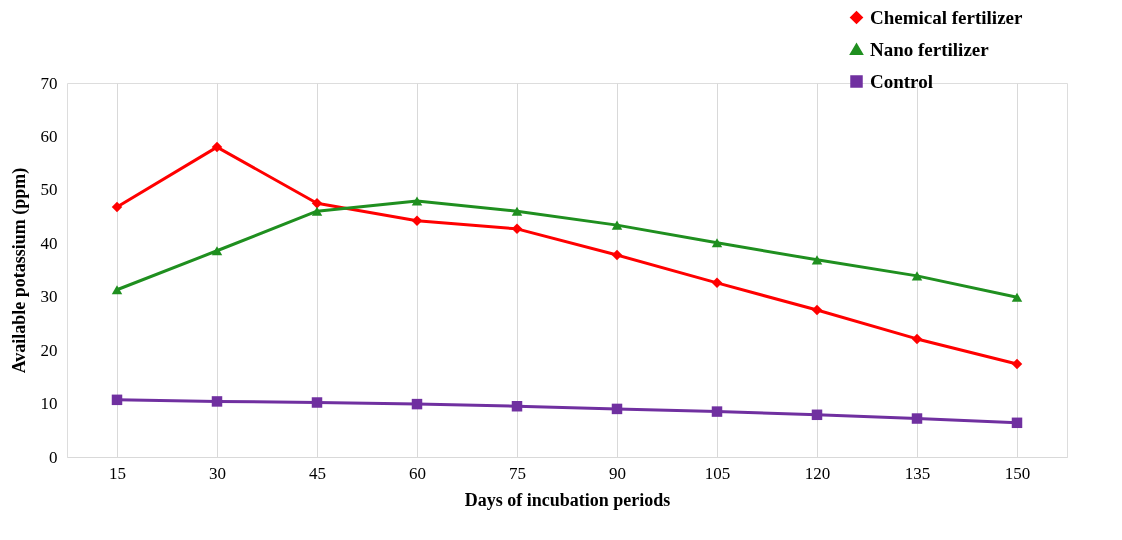 Image resolution: width=1122 pixels, height=540 pixels. What do you see at coordinates (49, 404) in the screenshot?
I see `y-tick-label: 10` at bounding box center [49, 404].